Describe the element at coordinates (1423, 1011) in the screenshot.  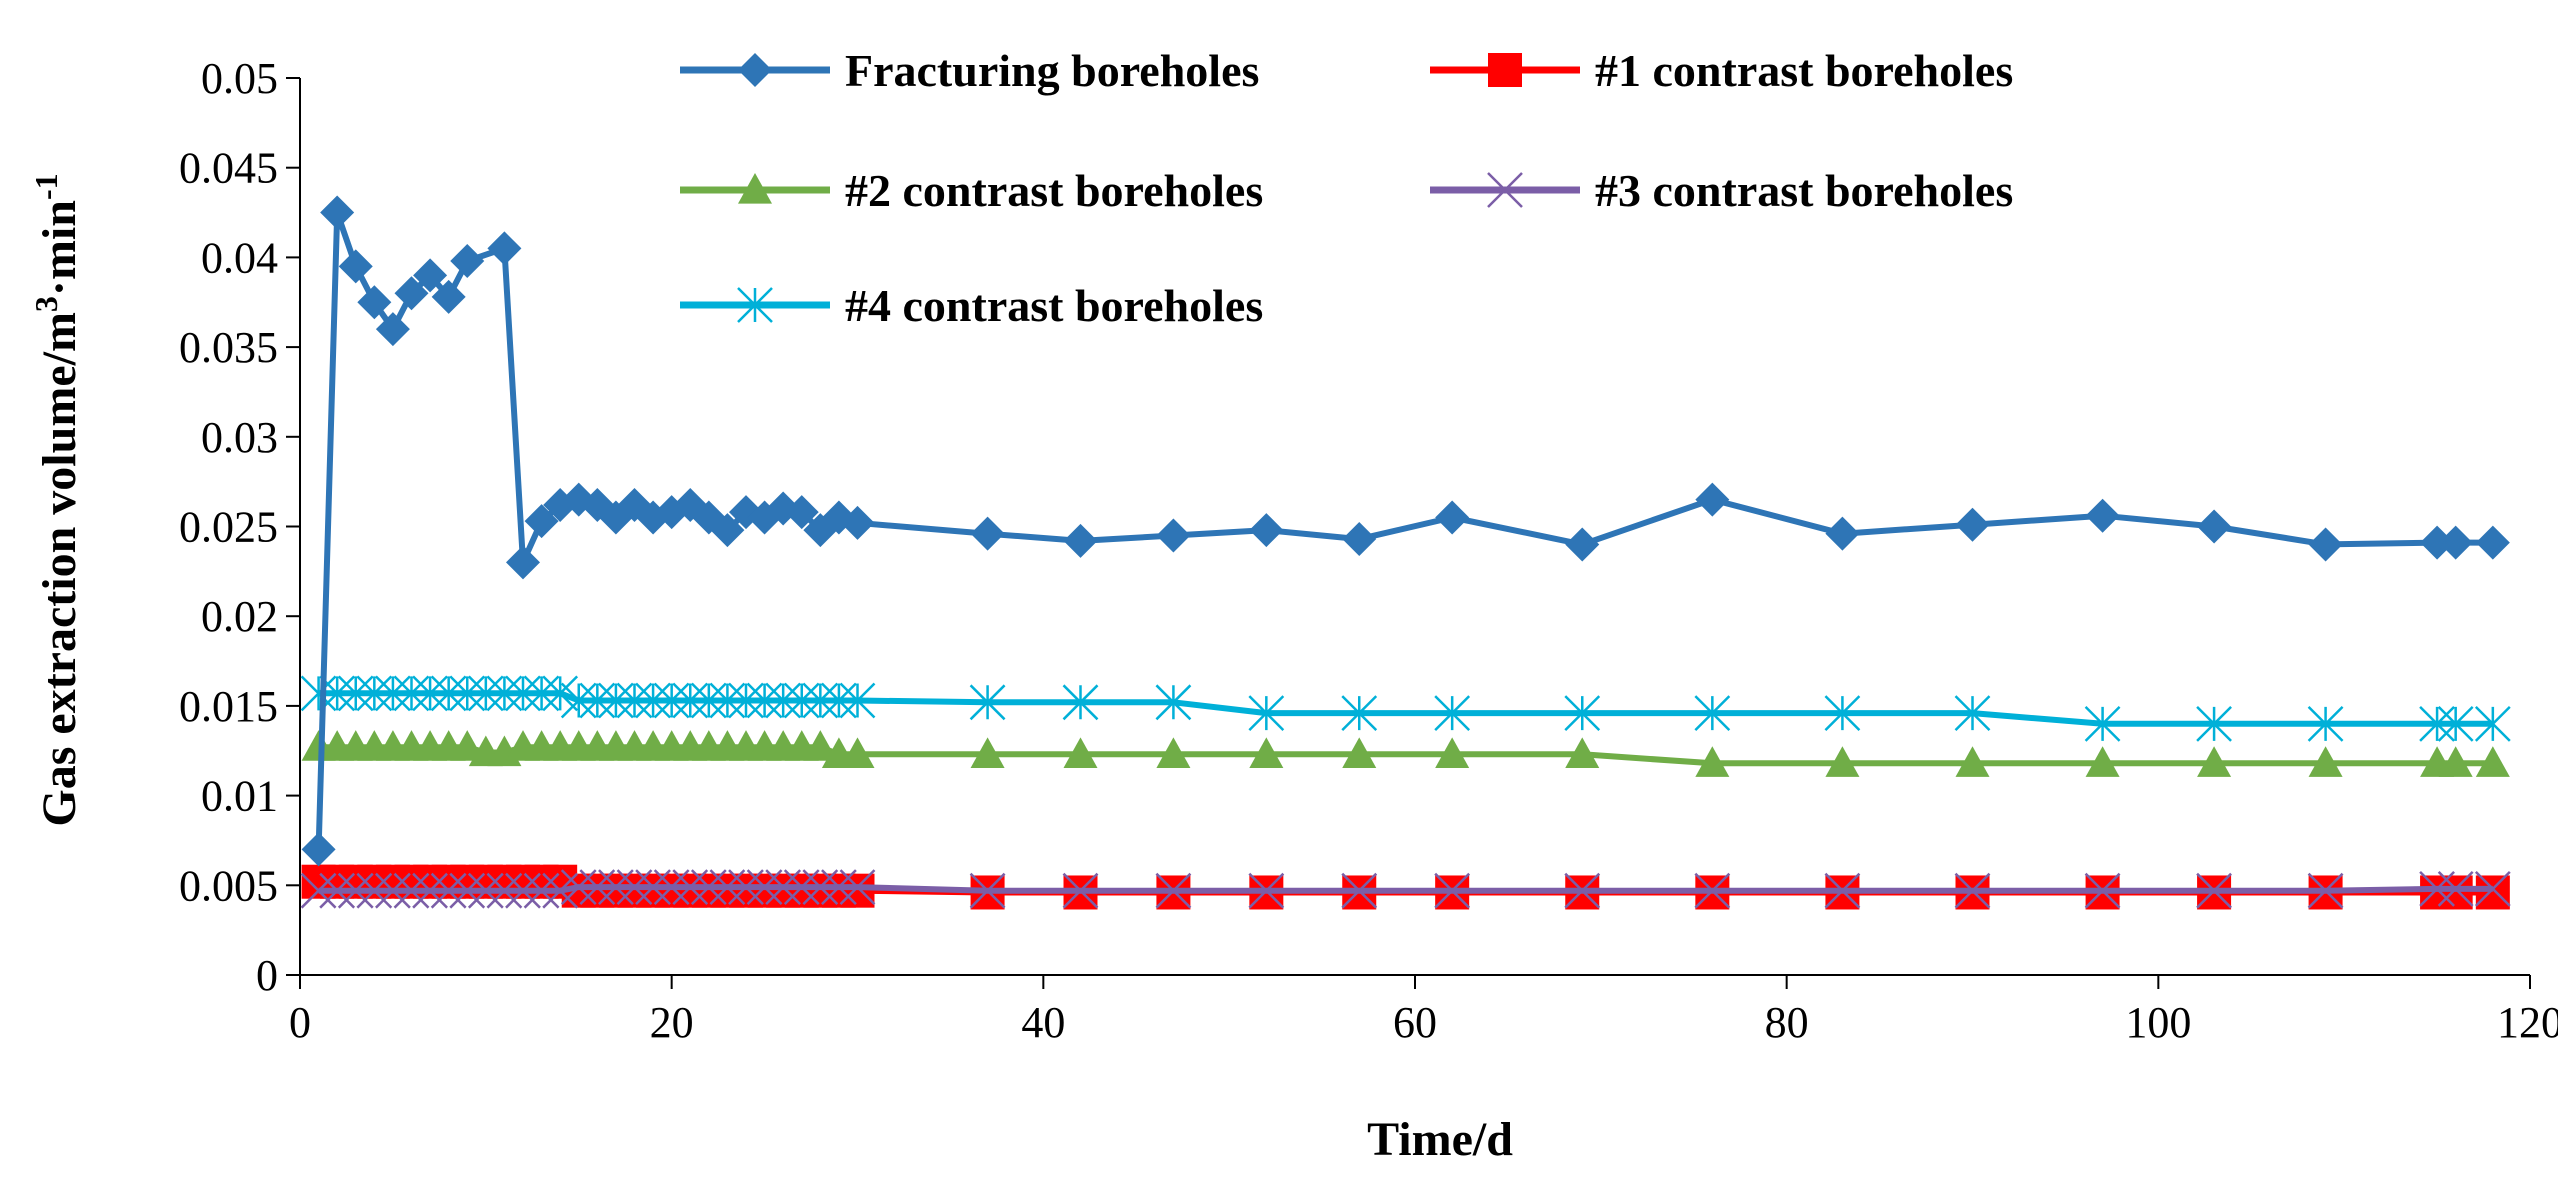
I see `x-axis-ticks: 0 20 40 60 80 100 120` at that location.